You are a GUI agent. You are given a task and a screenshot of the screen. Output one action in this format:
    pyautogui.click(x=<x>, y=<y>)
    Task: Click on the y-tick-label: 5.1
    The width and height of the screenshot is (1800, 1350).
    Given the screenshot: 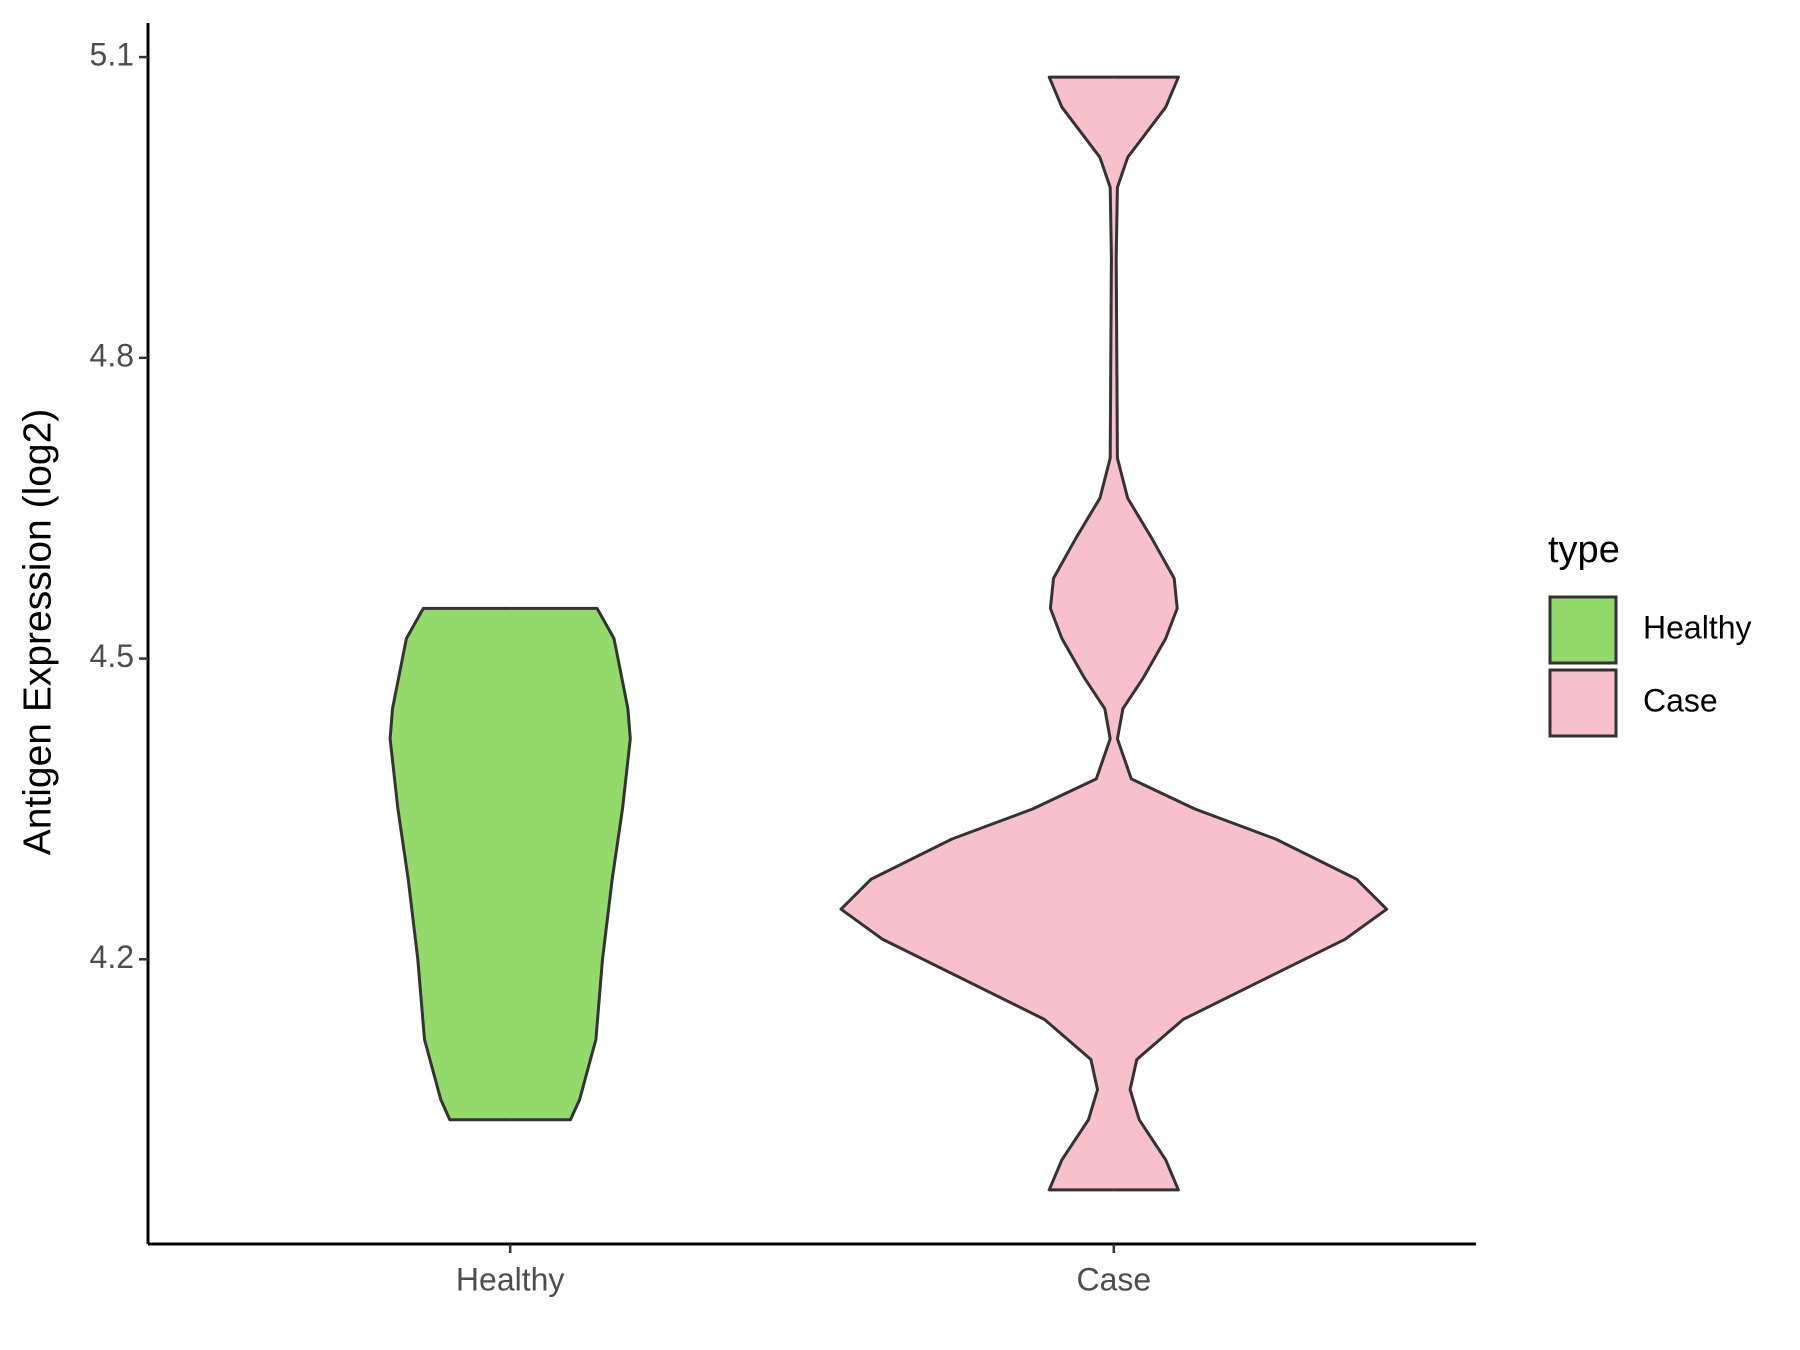 What is the action you would take?
    pyautogui.click(x=112, y=55)
    